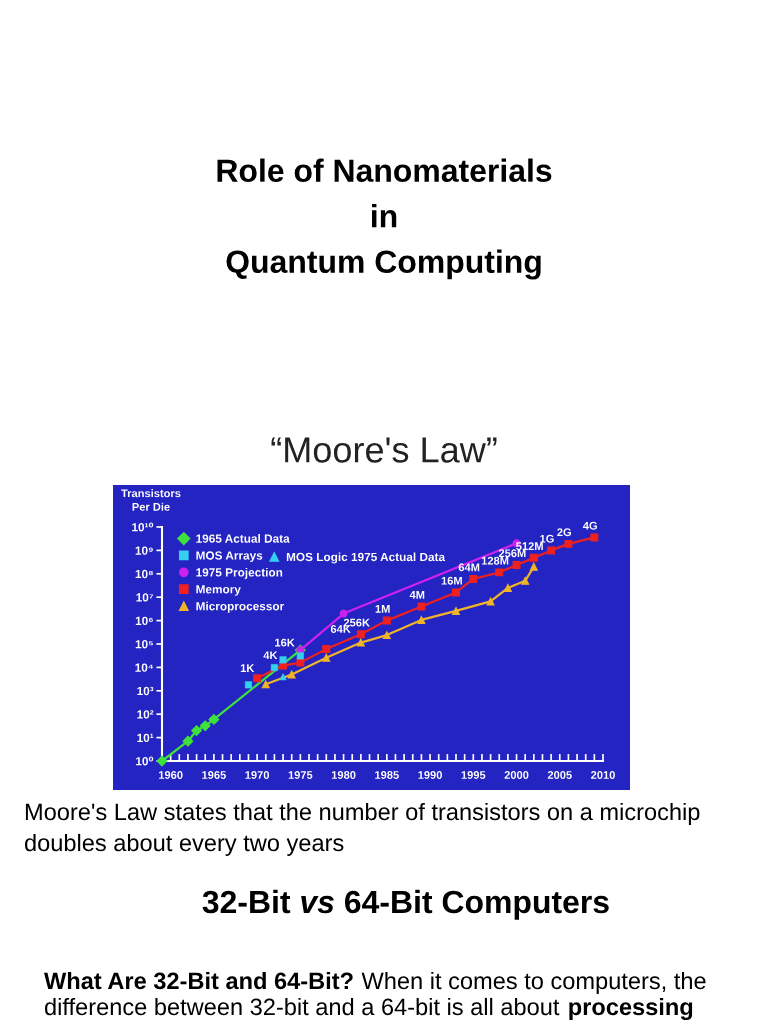 This screenshot has width=768, height=1024. I want to click on text: 64-Bit Computers, so click(476, 904).